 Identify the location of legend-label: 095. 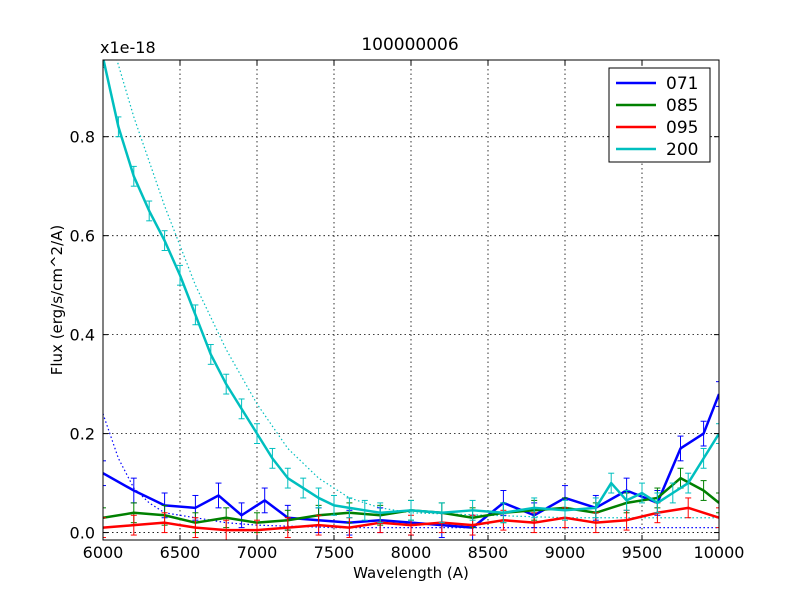
(682, 128).